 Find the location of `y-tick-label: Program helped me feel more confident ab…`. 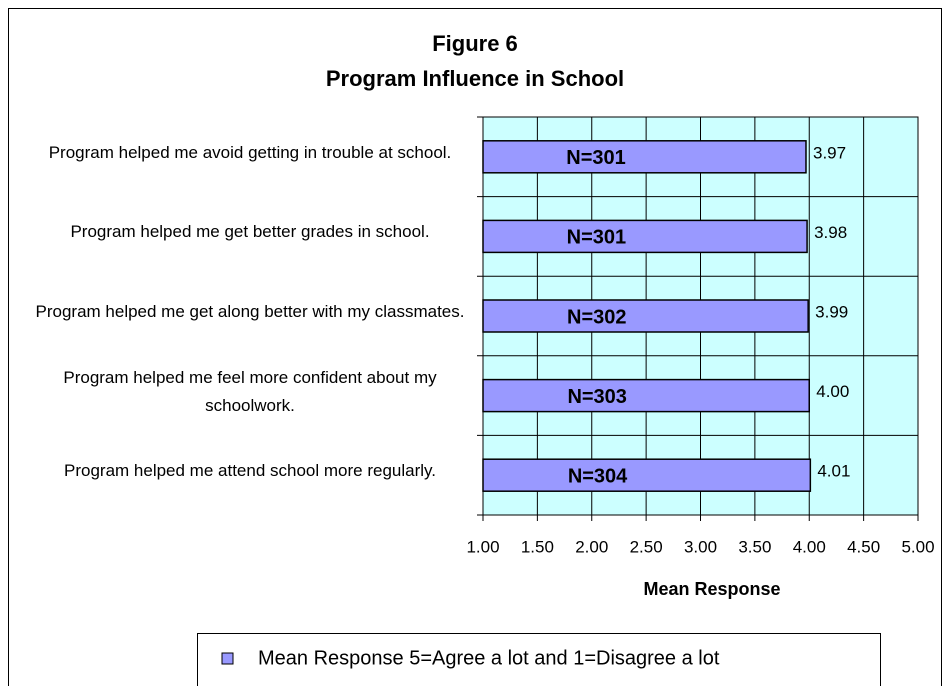

y-tick-label: Program helped me feel more confident ab… is located at coordinates (250, 391).